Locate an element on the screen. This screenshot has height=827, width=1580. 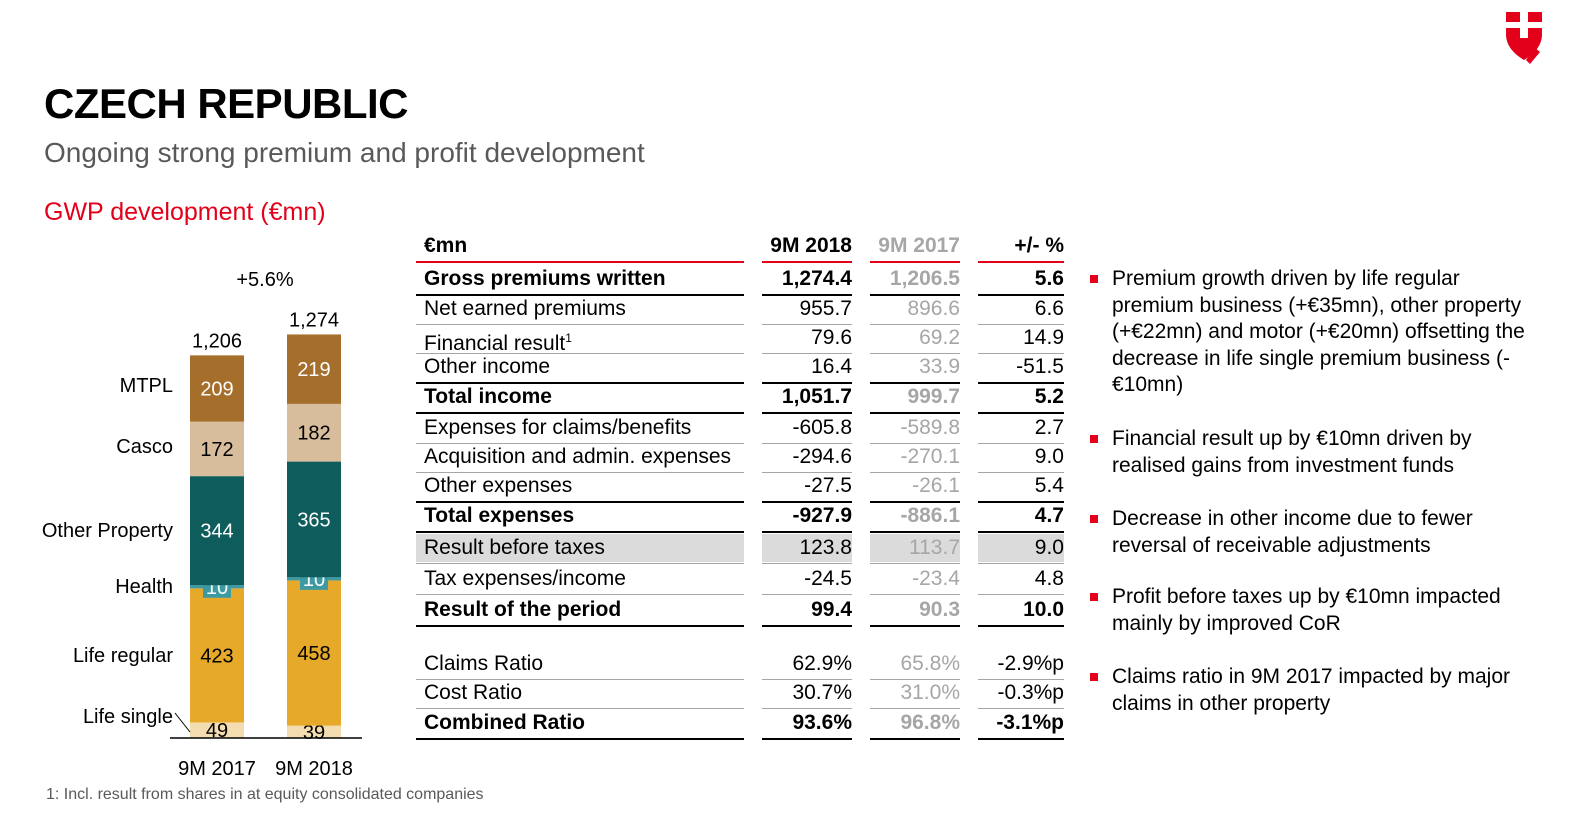
row-label-text: Expenses for claims/benefits is located at coordinates (558, 427).